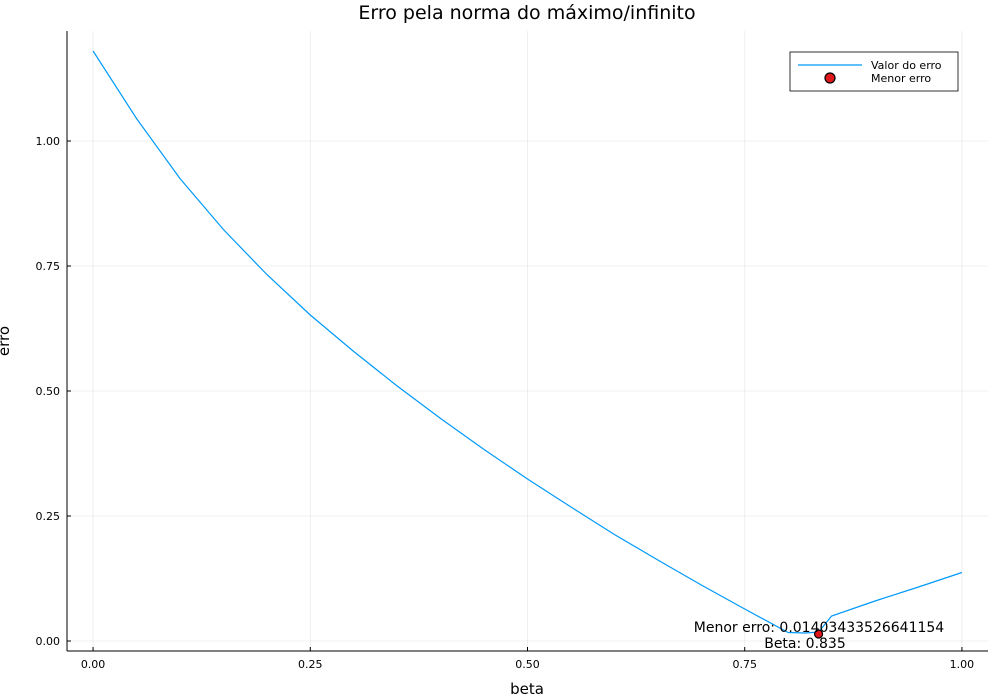 Image resolution: width=1000 pixels, height=700 pixels. Describe the element at coordinates (93, 664) in the screenshot. I see `x-tick-label: 0.00` at that location.